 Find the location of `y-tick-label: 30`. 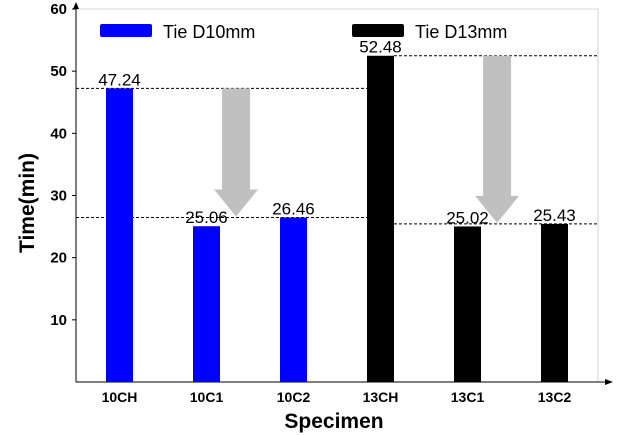

y-tick-label: 30 is located at coordinates (58, 196).